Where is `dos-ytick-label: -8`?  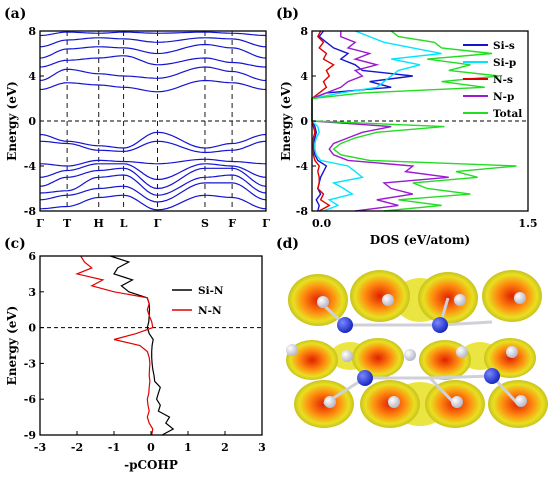 dos-ytick-label: -8 is located at coordinates (302, 211).